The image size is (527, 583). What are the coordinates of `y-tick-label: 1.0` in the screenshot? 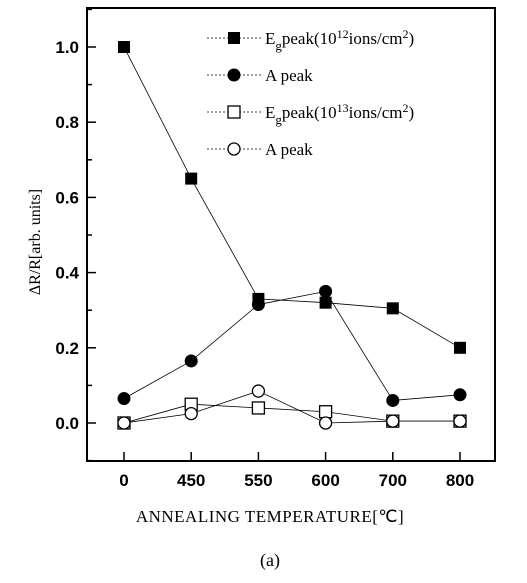 It's located at (67, 47).